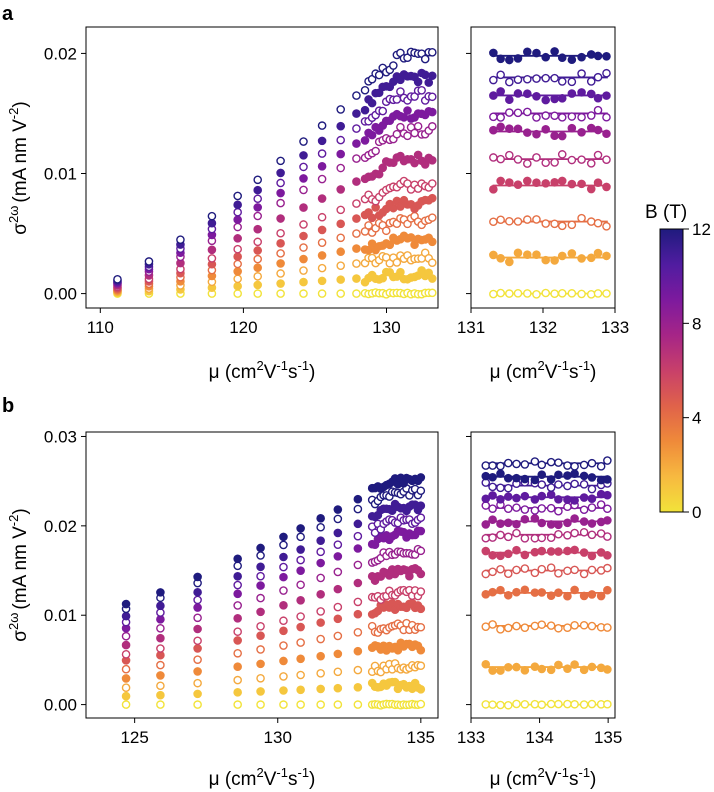  I want to click on panel-label-b: b, so click(8, 406).